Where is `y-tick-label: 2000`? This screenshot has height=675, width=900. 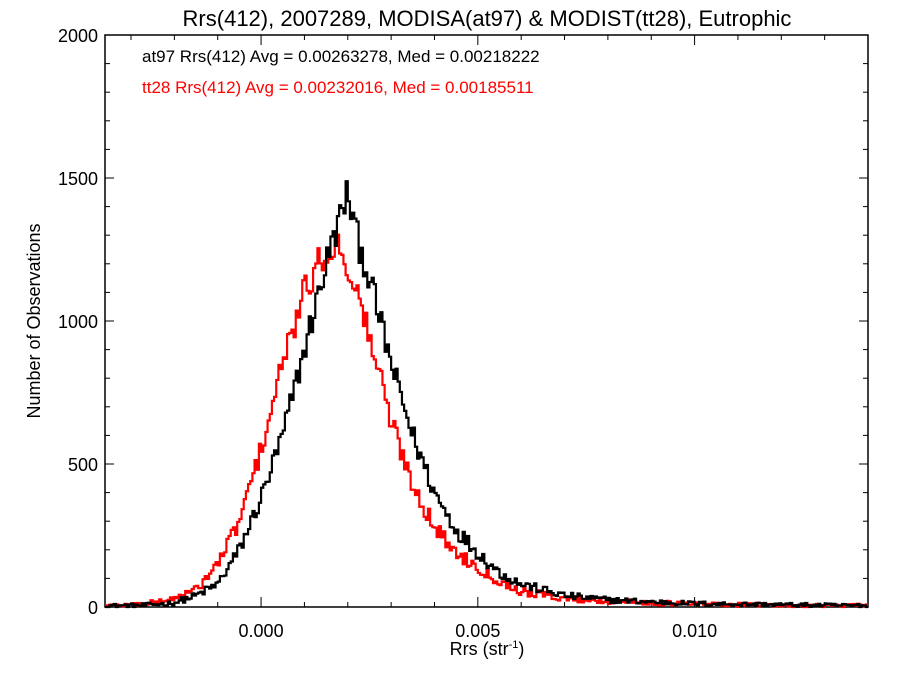
y-tick-label: 2000 is located at coordinates (78, 36).